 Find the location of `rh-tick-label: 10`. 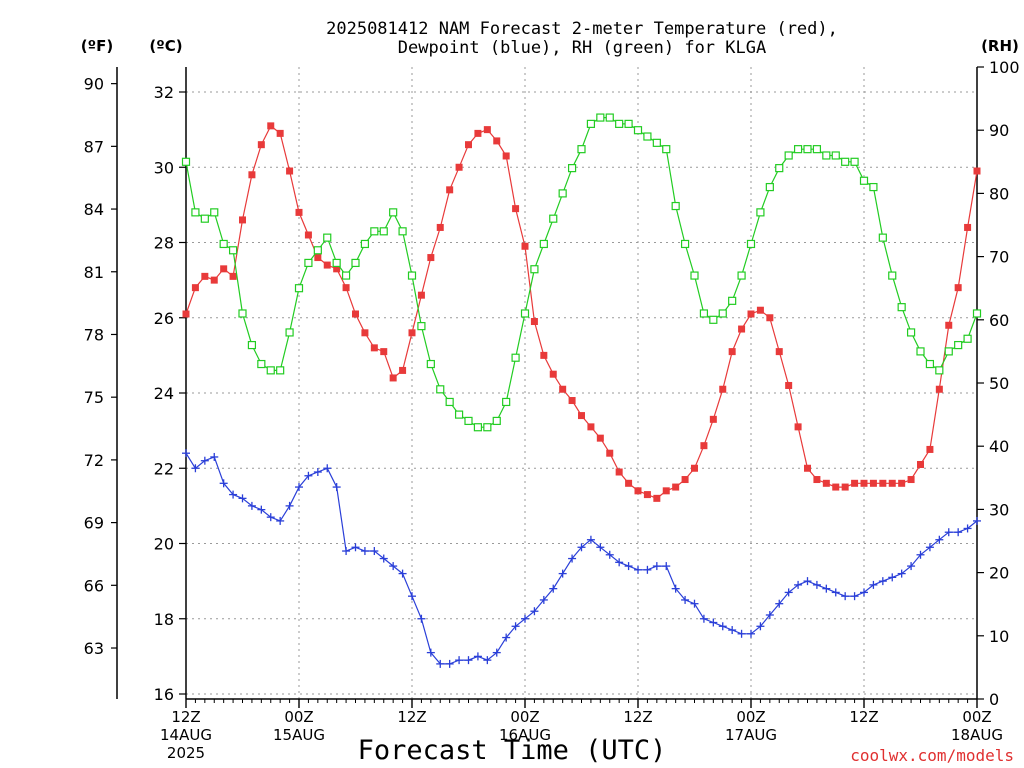

rh-tick-label: 10 is located at coordinates (999, 636).